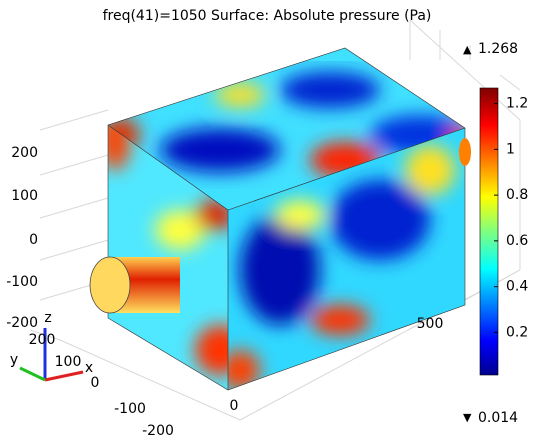  Describe the element at coordinates (51, 355) in the screenshot. I see `triad` at that location.